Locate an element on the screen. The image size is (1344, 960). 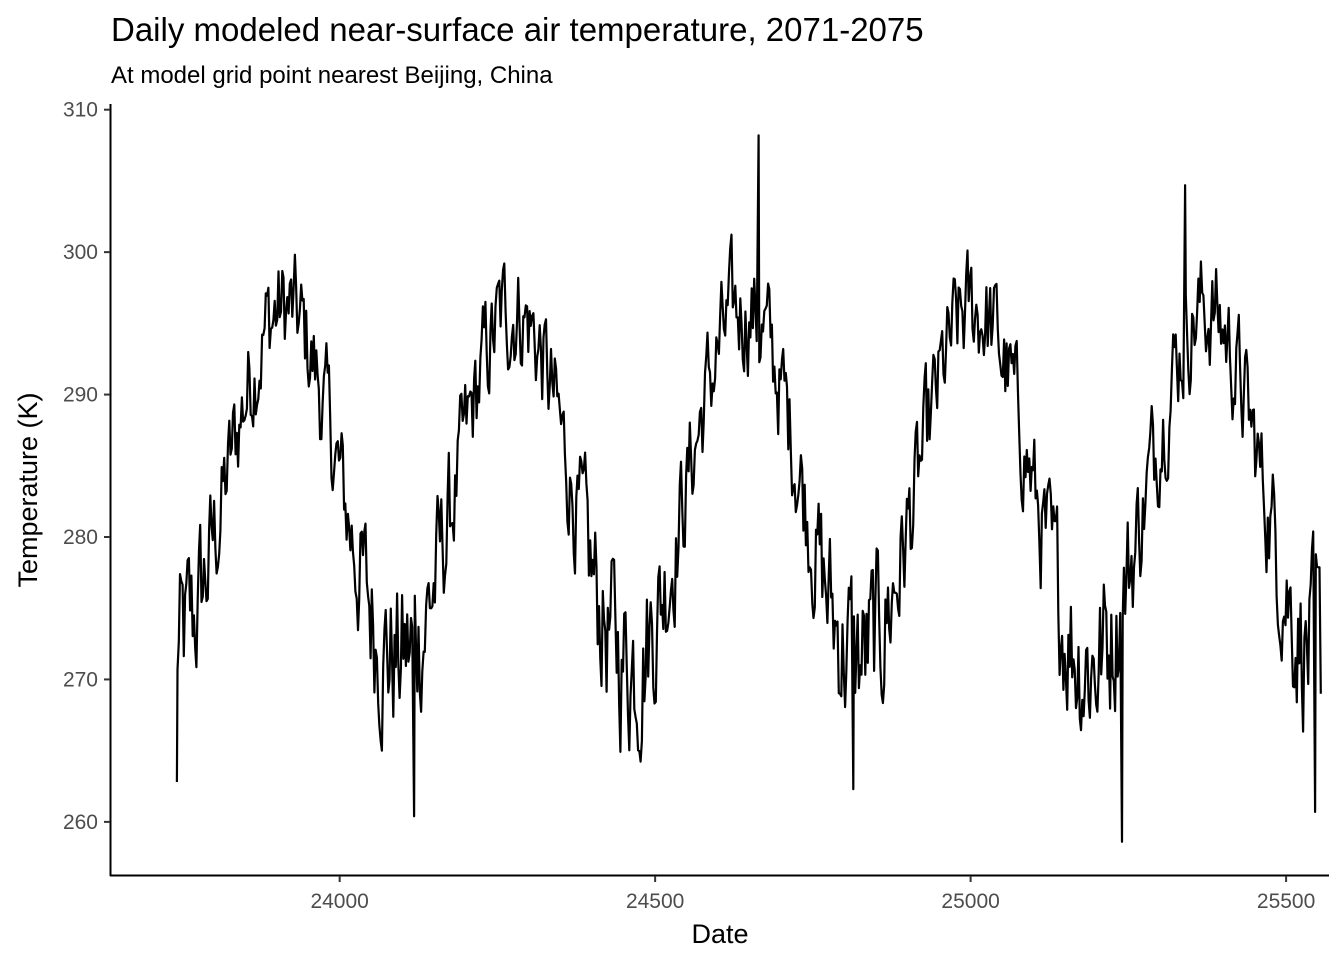
x-tick-label: 24000 is located at coordinates (339, 901).